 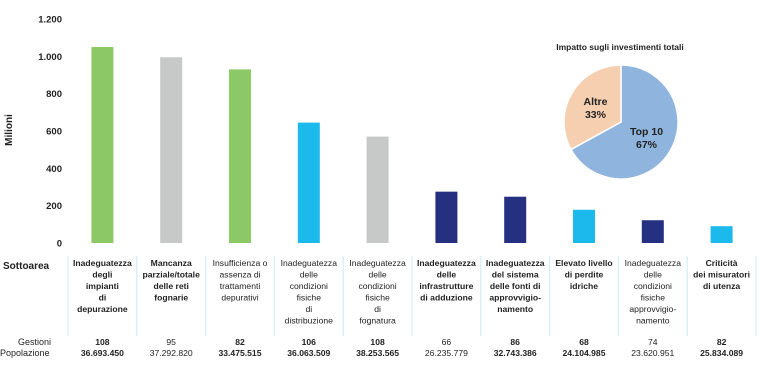 What do you see at coordinates (721, 353) in the screenshot?
I see `popolazione-value: 25.834.089` at bounding box center [721, 353].